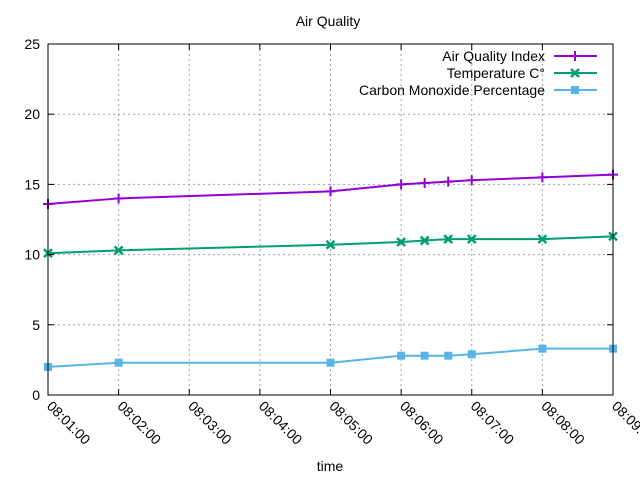 This screenshot has height=480, width=640. I want to click on x-tick-label: 08:03:00, so click(210, 423).